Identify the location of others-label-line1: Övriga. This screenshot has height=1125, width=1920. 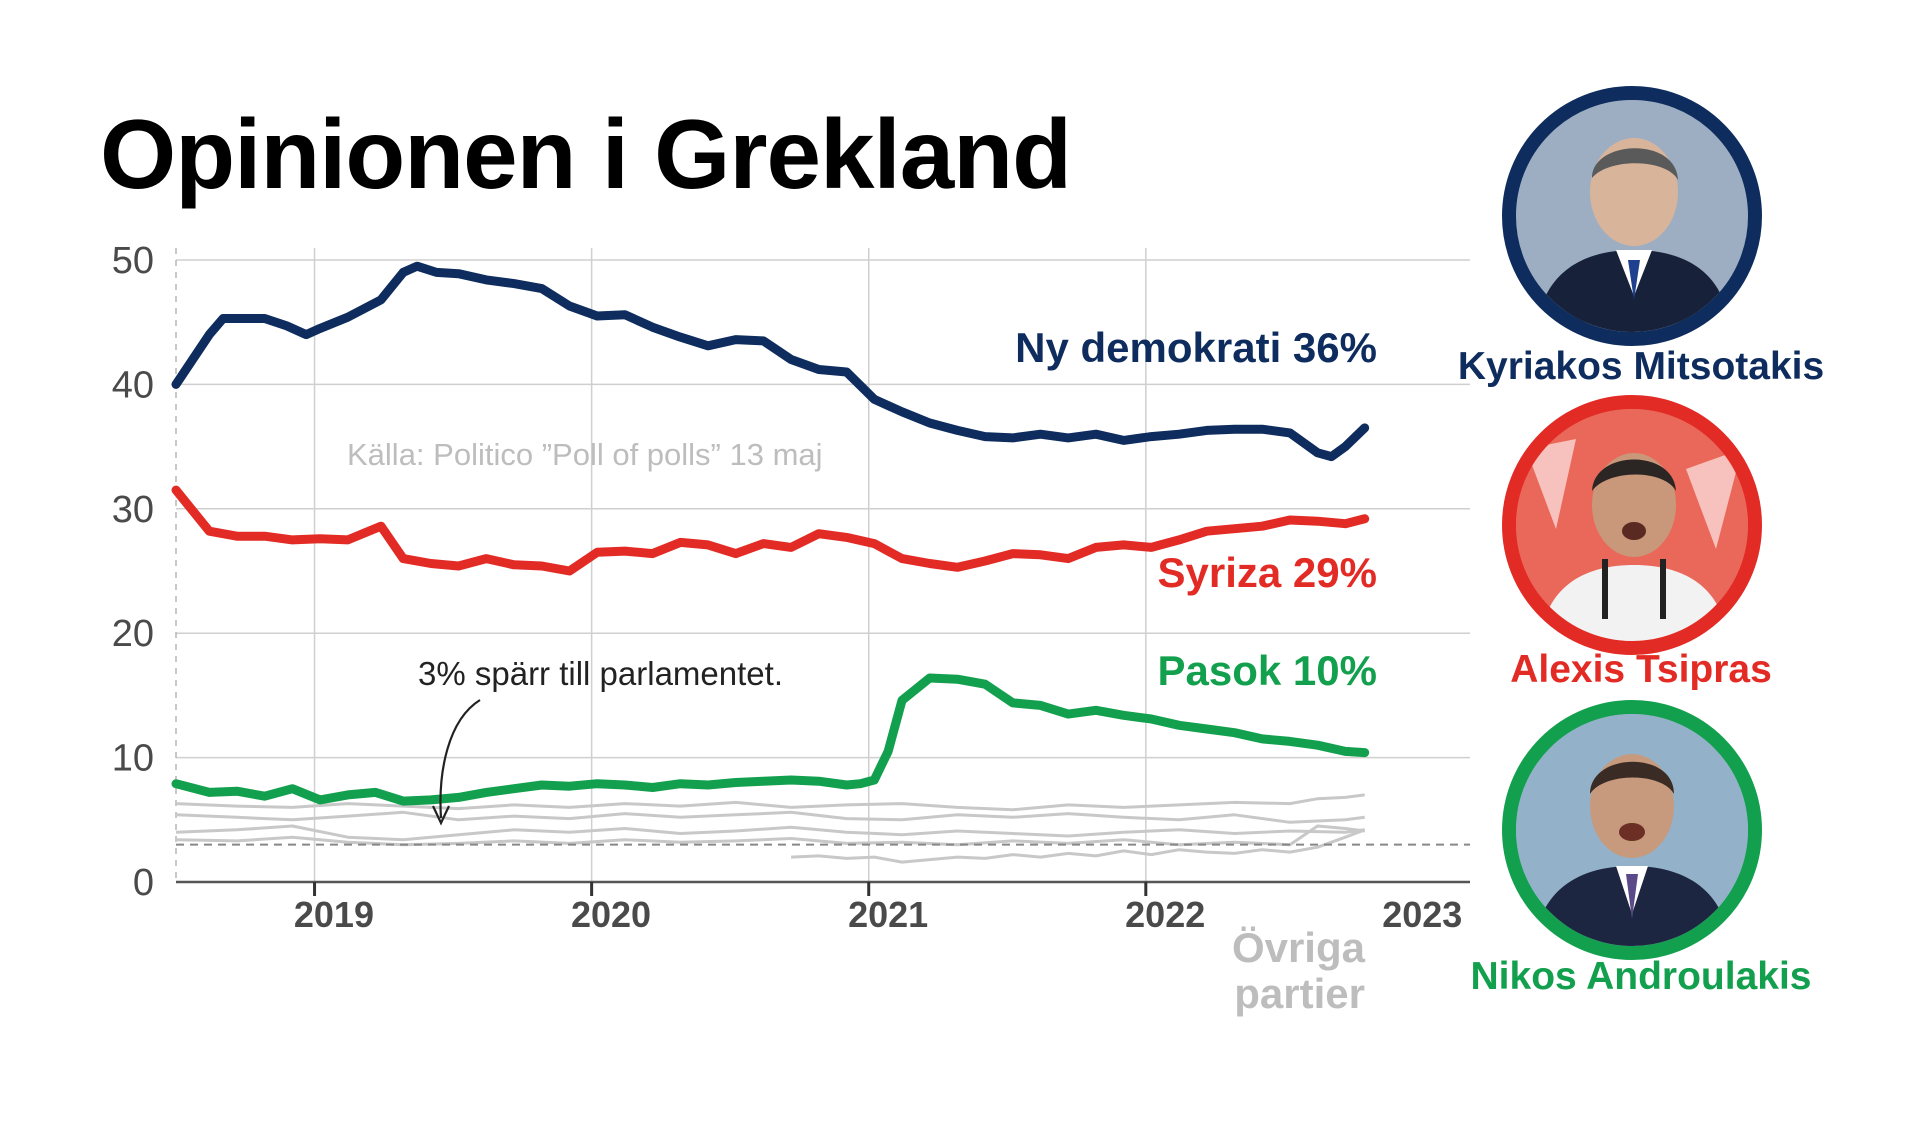
(1299, 947).